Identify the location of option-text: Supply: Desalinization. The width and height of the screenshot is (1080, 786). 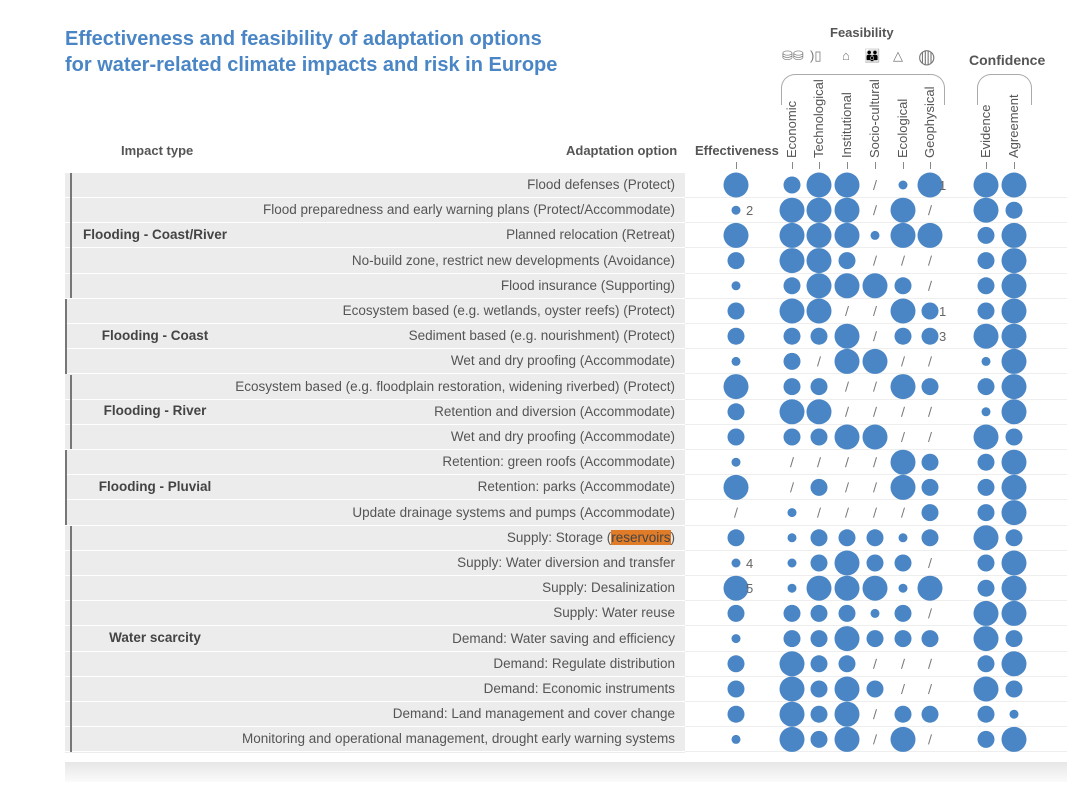
(608, 588).